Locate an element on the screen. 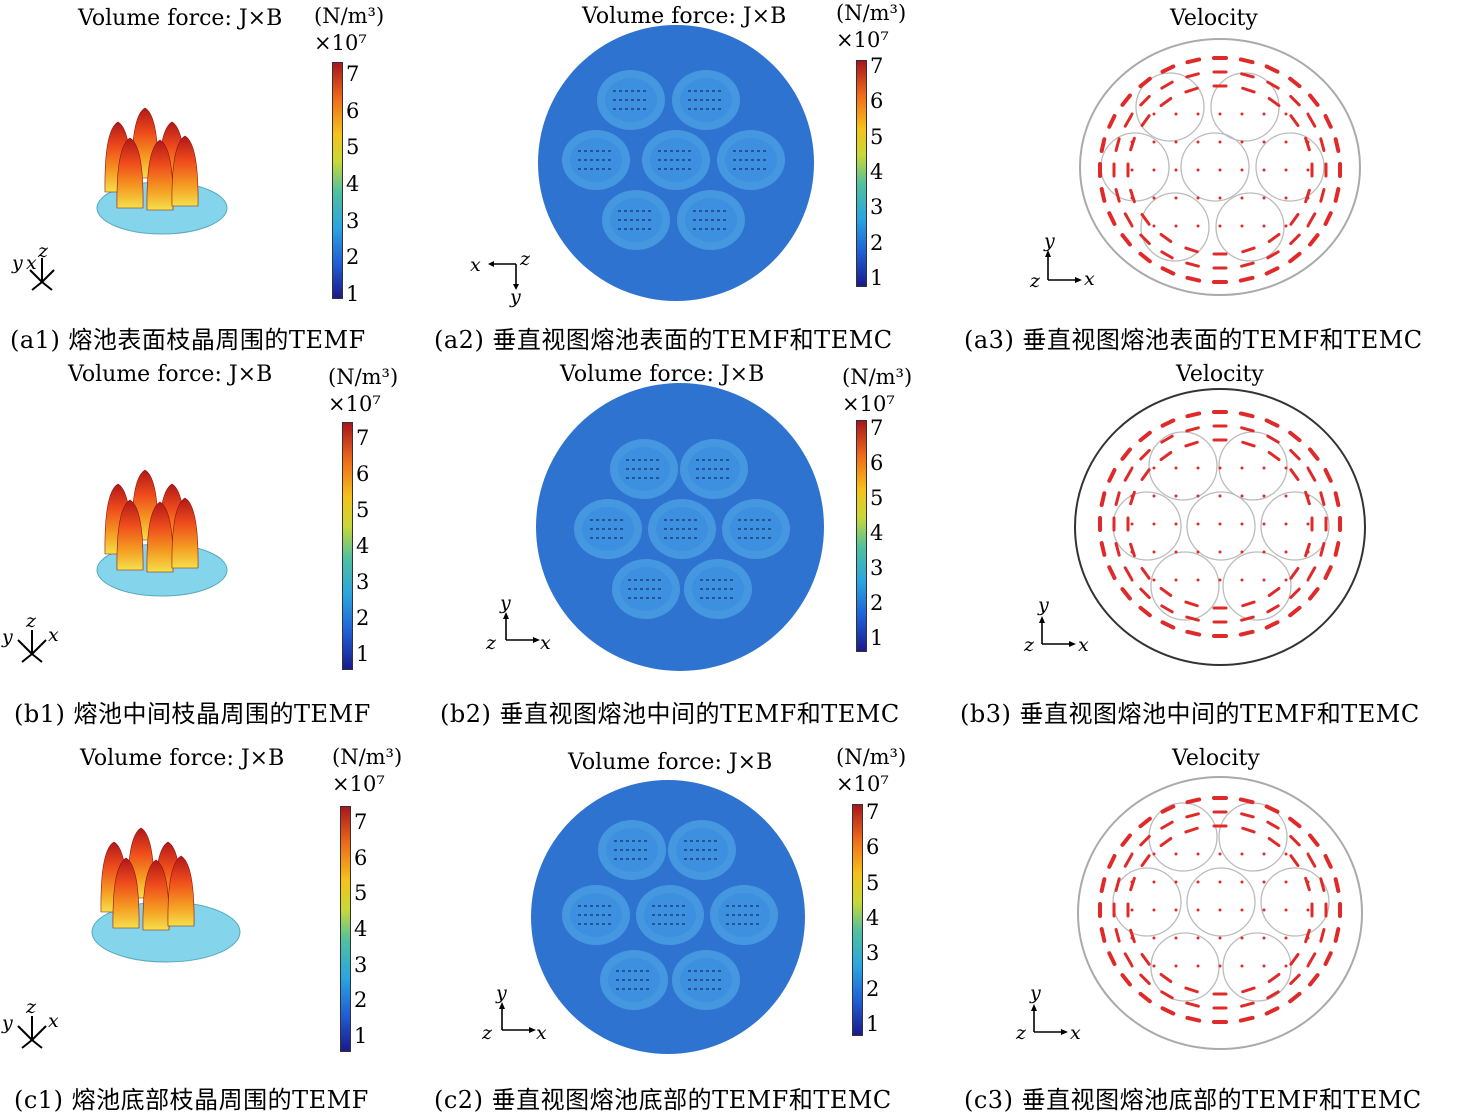 This screenshot has height=1115, width=1481. panel-c2-colorbar-ticks: 7 6 5 4 3 2 1 is located at coordinates (876, 918).